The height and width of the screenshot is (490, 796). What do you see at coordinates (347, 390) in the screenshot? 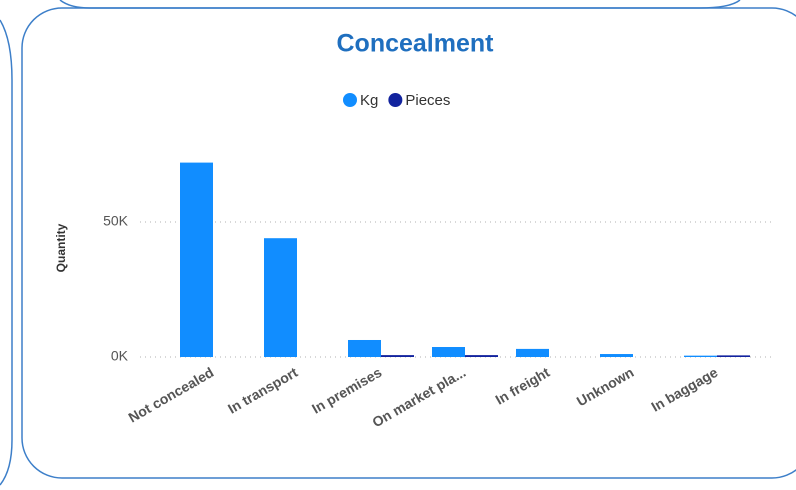
I see `x-tick-label: In premises` at bounding box center [347, 390].